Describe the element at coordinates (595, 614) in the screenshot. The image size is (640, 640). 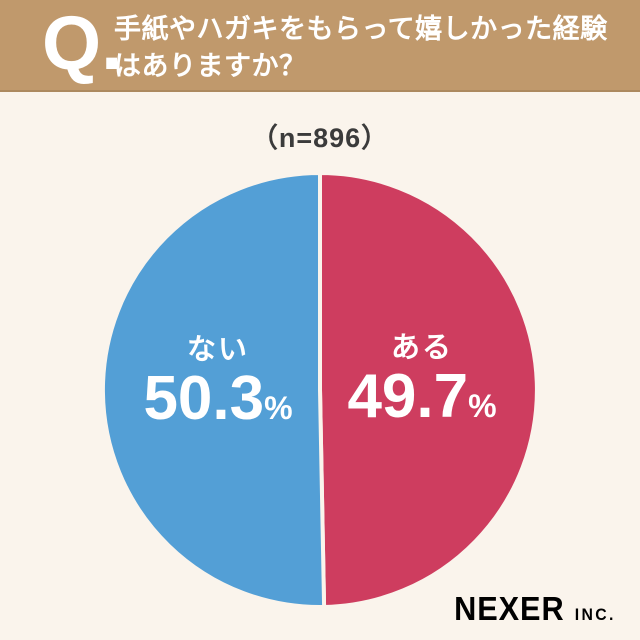
I see `brand-suffix: INC.` at that location.